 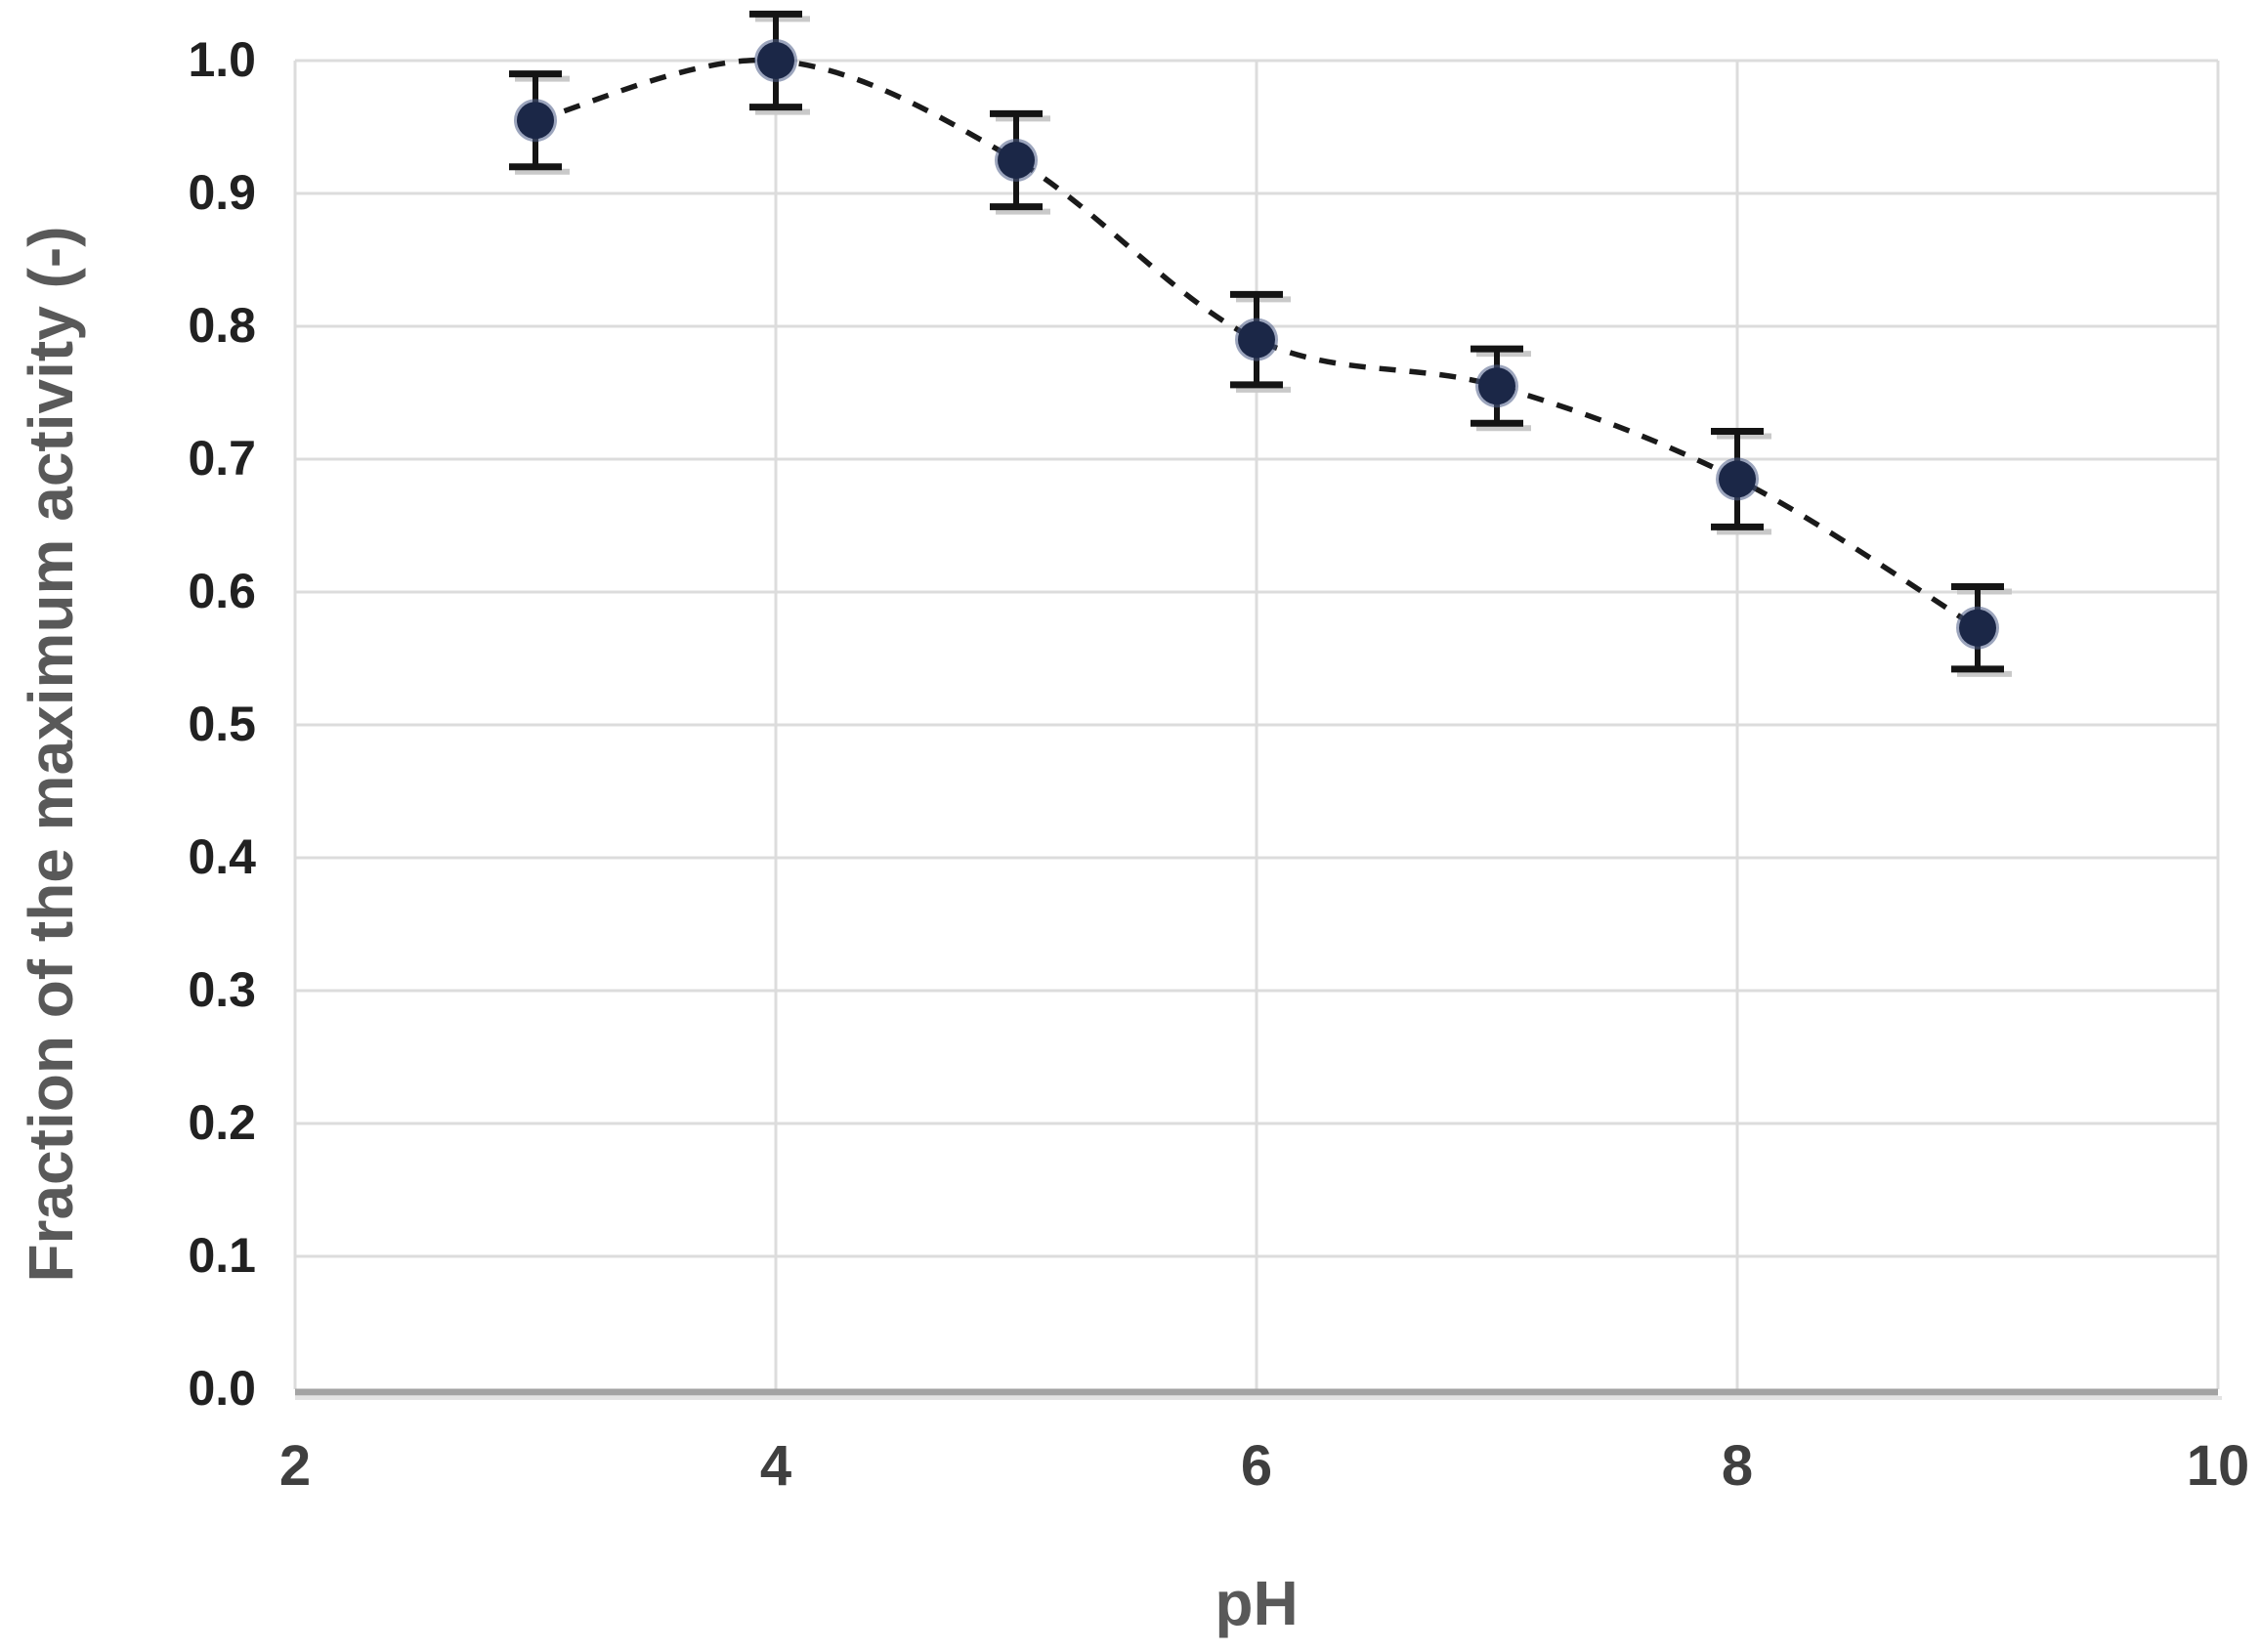 What do you see at coordinates (295, 1466) in the screenshot?
I see `x-tick-label-2: 2` at bounding box center [295, 1466].